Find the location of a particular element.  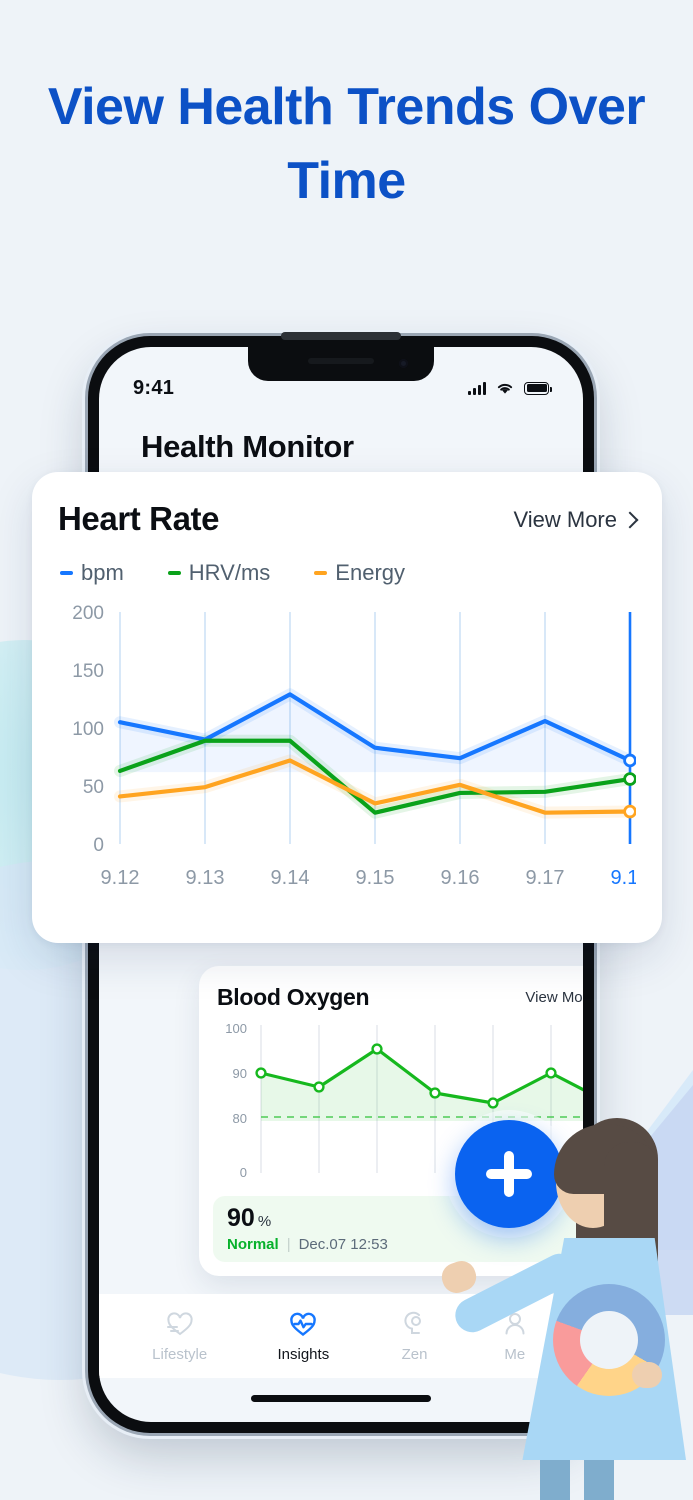

blood-oxygen-card: Blood Oxygen View More 100 90 80 0 is located at coordinates (391, 1121).